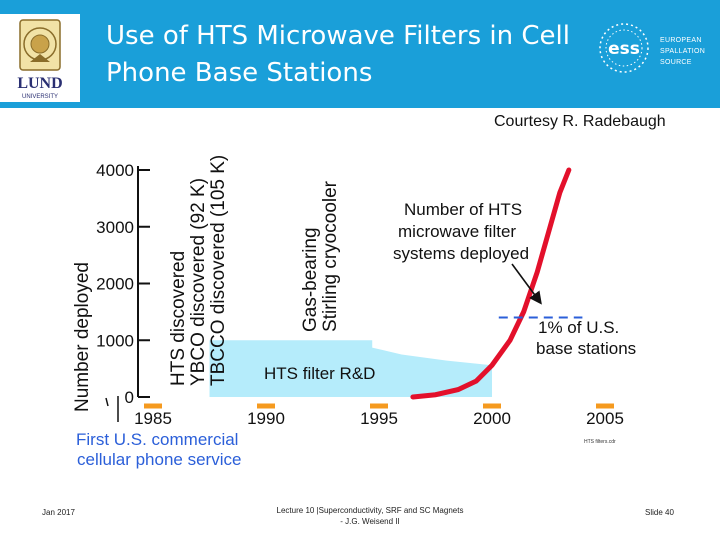  I want to click on y-tick-label-4000: 4000, so click(115, 170).